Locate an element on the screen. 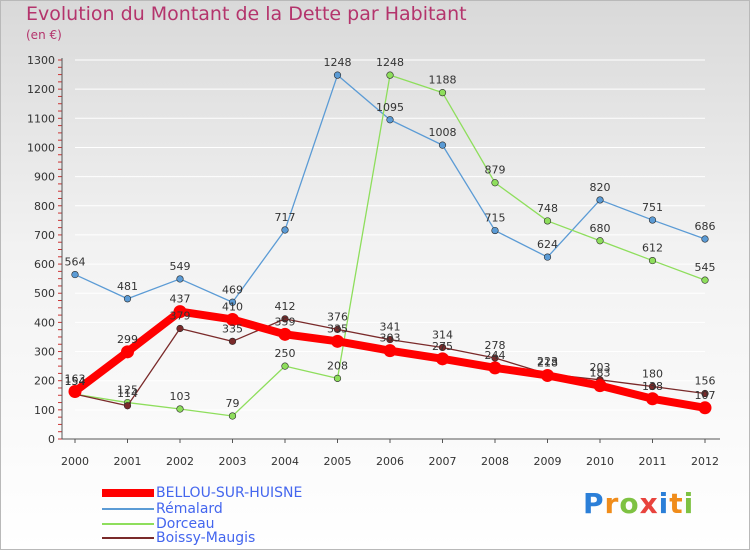 The image size is (750, 550). data-label: 341 is located at coordinates (390, 327).